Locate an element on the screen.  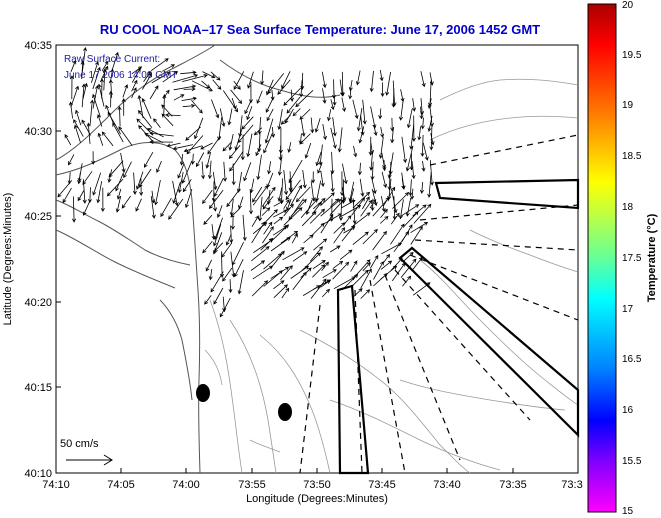
colorbar-tick: 20 is located at coordinates (628, 5).